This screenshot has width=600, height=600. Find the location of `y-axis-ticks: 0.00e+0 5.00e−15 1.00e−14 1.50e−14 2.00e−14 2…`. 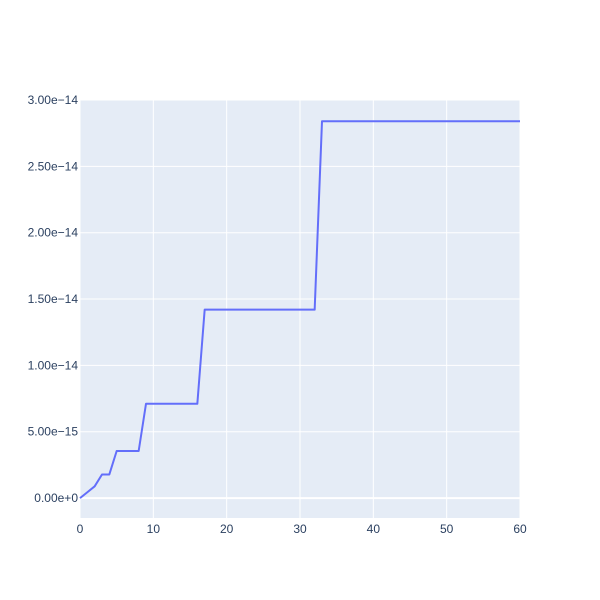

y-axis-ticks: 0.00e+0 5.00e−15 1.00e−14 1.50e−14 2.00e−14 2… is located at coordinates (53, 299).